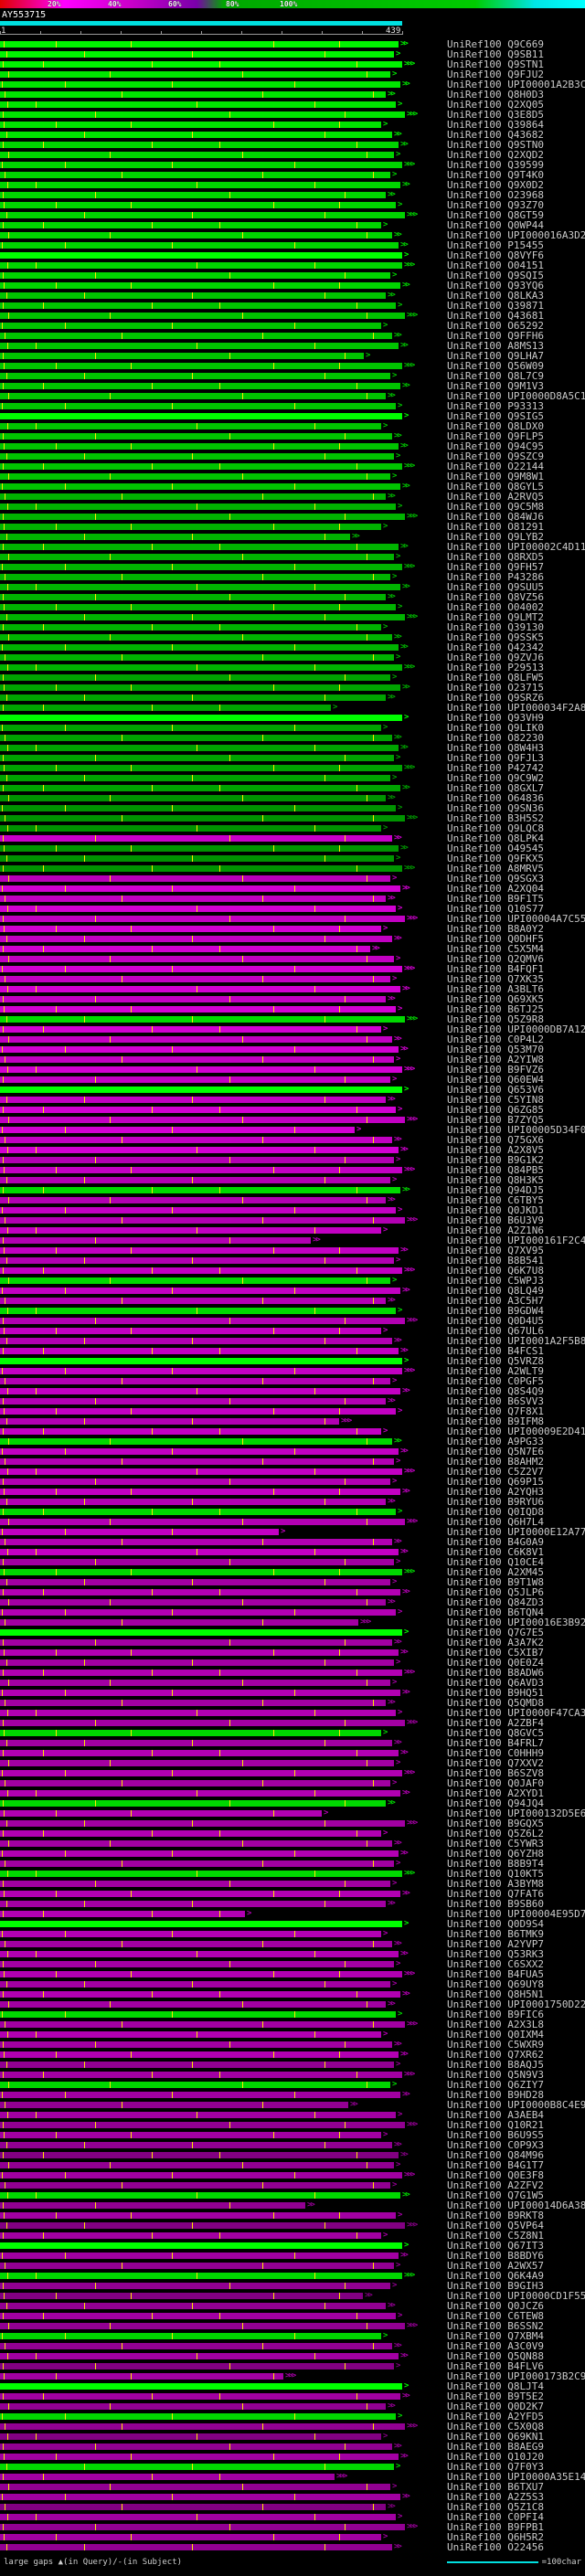 This screenshot has height=2576, width=585. What do you see at coordinates (495, 1210) in the screenshot?
I see `hit-label: UniRef100_Q0JKD1` at bounding box center [495, 1210].